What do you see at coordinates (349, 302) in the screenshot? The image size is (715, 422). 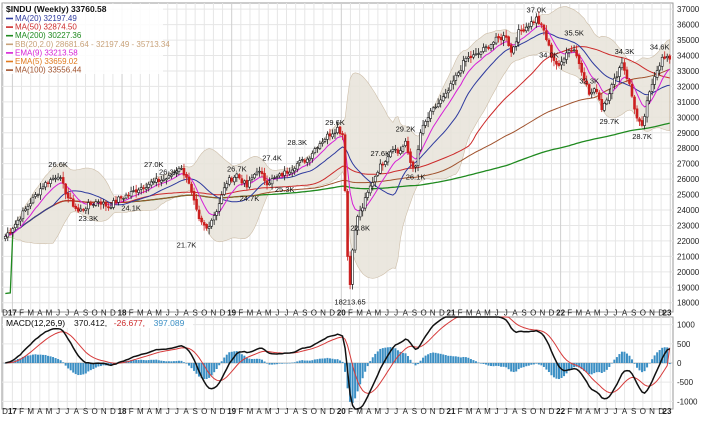 I see `price-annotation: 18213.65` at bounding box center [349, 302].